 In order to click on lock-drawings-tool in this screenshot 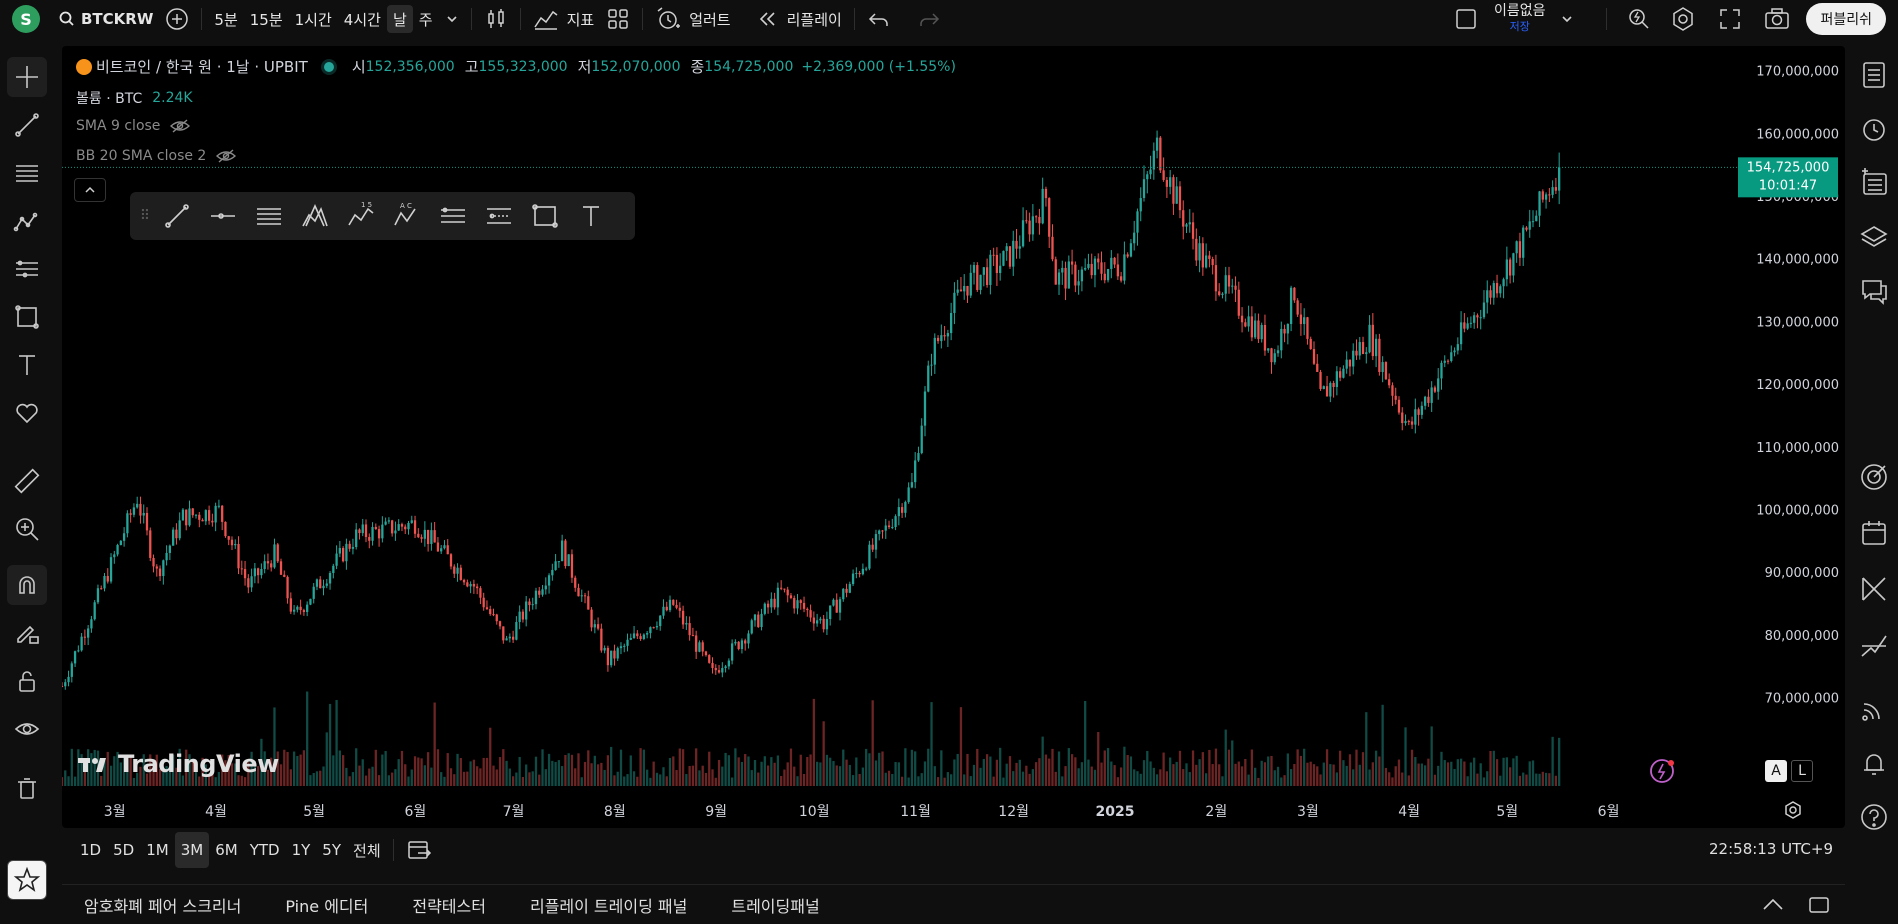, I will do `click(27, 681)`.